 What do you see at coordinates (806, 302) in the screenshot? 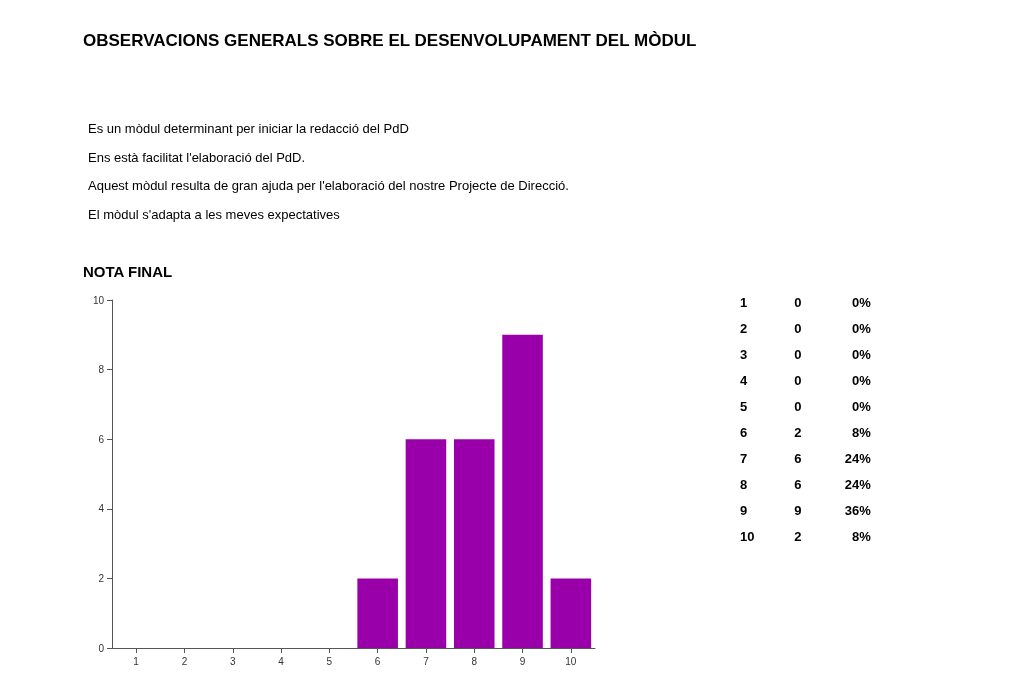
I see `text: 1 0 0%` at bounding box center [806, 302].